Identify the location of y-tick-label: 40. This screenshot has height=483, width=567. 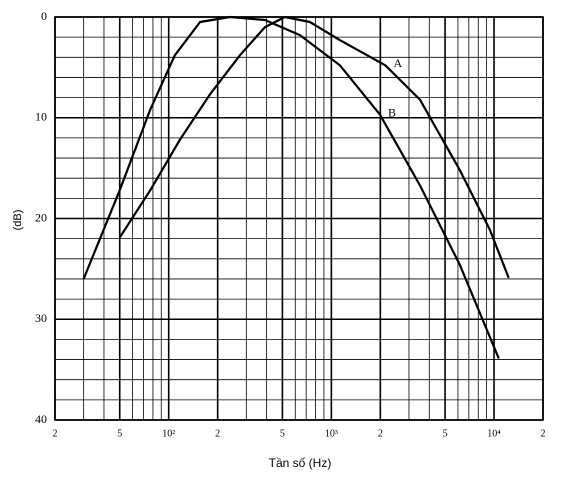
(41, 419).